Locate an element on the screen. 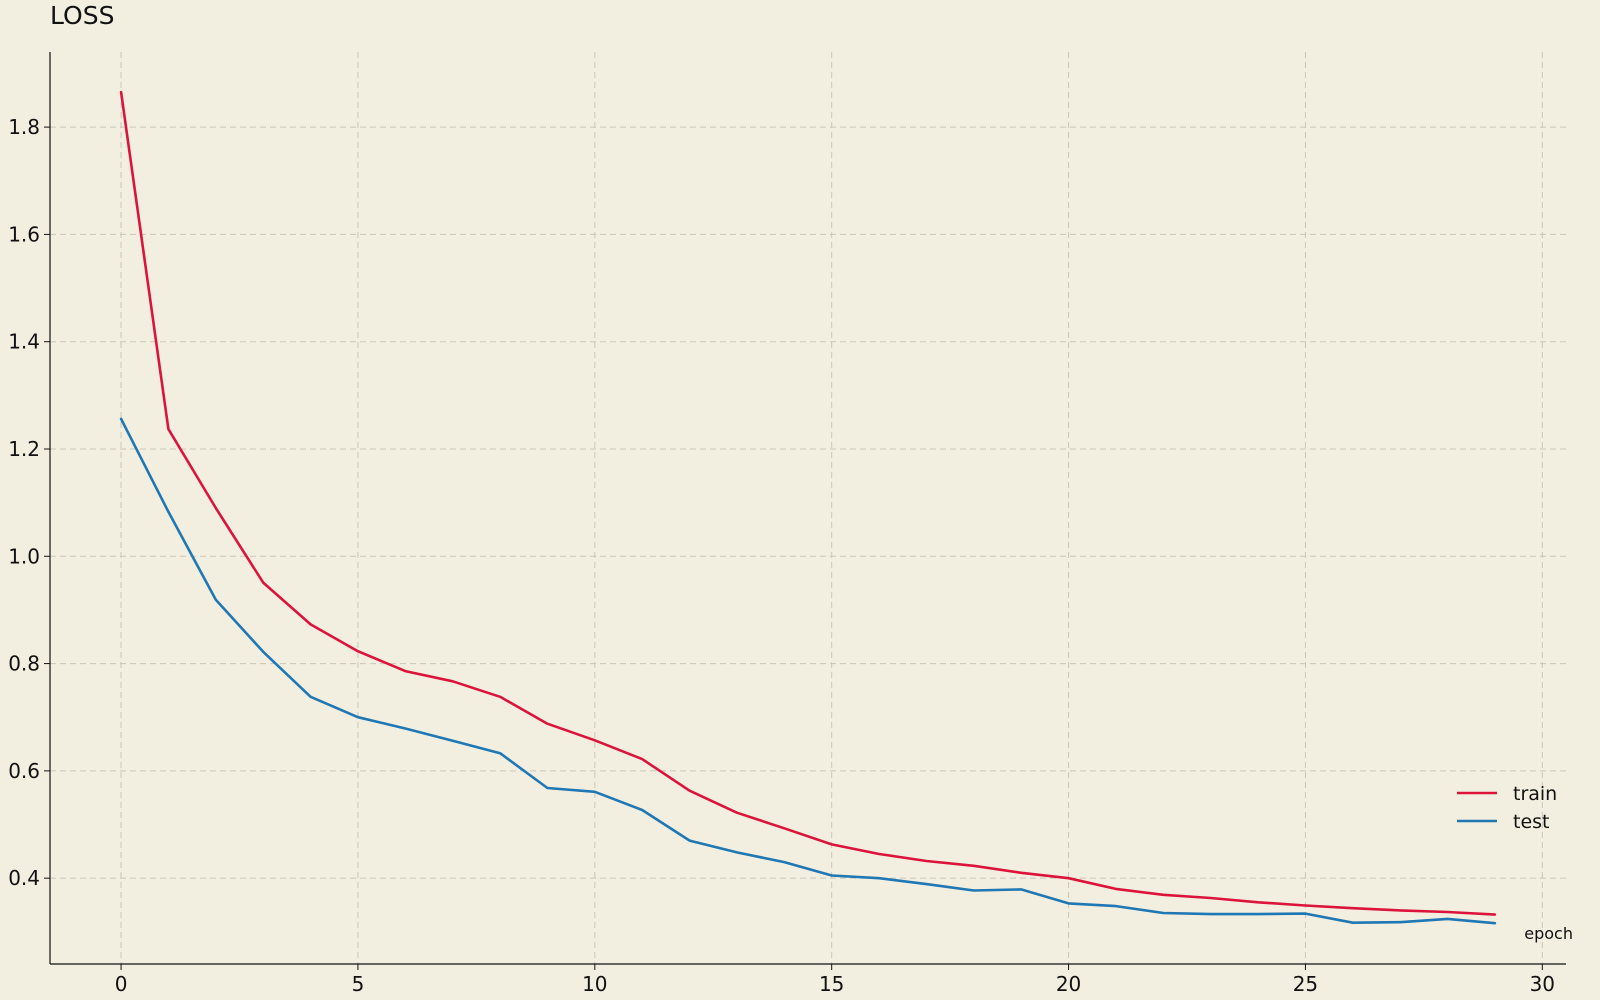 The height and width of the screenshot is (1000, 1600). x-tick-label: 25 is located at coordinates (1305, 984).